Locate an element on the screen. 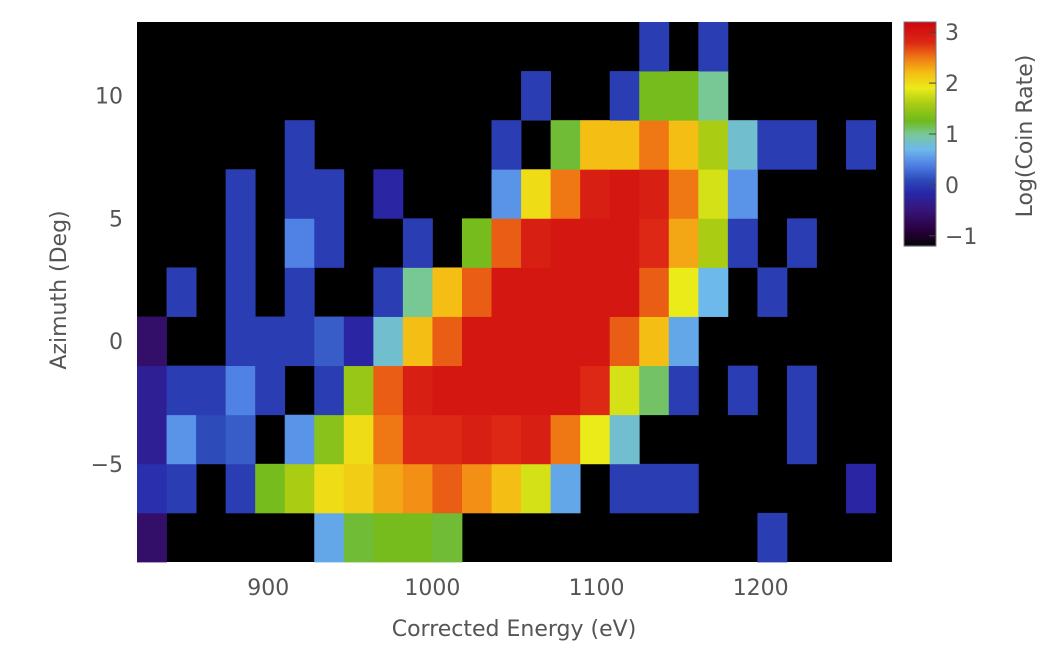  x-tick-label: 1200 is located at coordinates (761, 588).